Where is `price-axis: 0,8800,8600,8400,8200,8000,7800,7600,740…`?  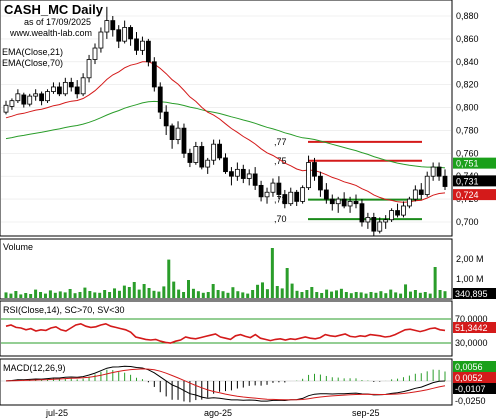
price-axis: 0,8800,8600,8400,8200,8000,7800,7600,740… is located at coordinates (474, 119).